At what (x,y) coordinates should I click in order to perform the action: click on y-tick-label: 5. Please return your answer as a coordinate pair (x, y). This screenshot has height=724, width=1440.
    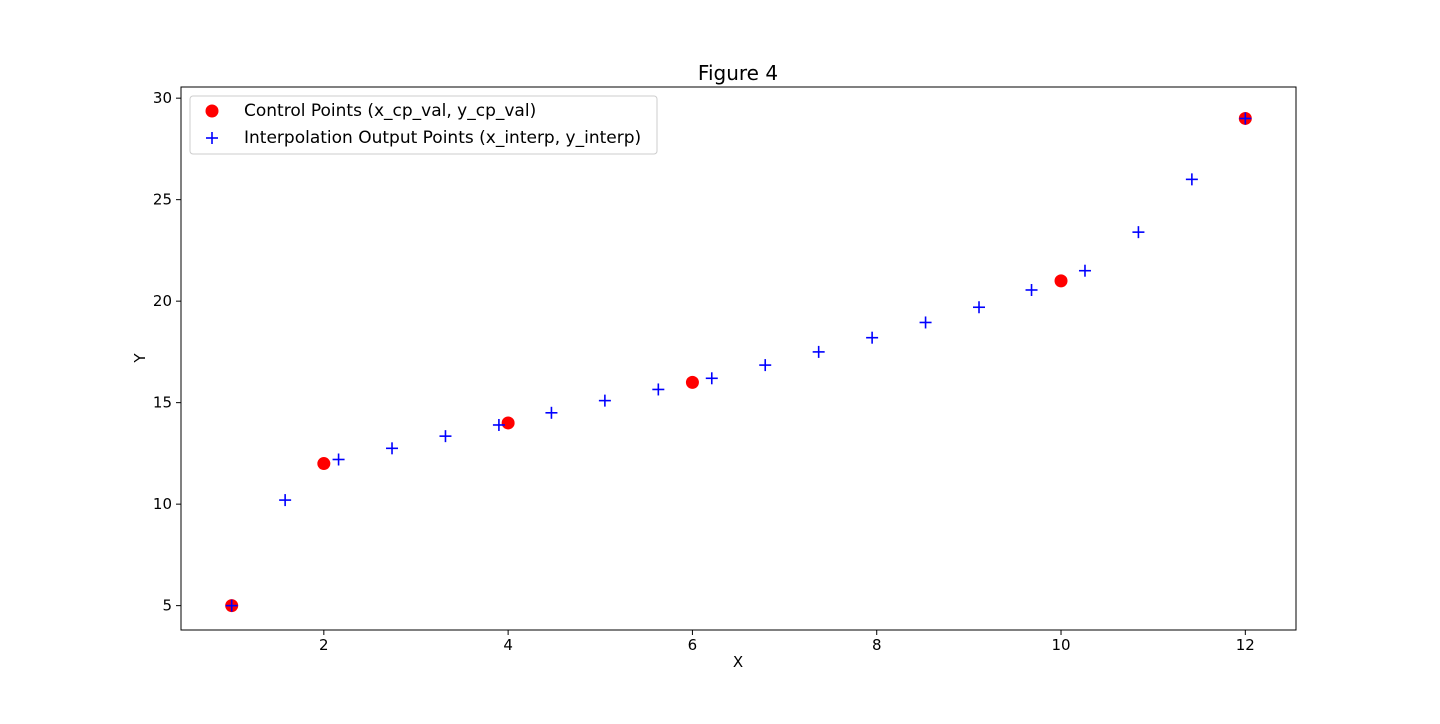
    Looking at the image, I should click on (167, 606).